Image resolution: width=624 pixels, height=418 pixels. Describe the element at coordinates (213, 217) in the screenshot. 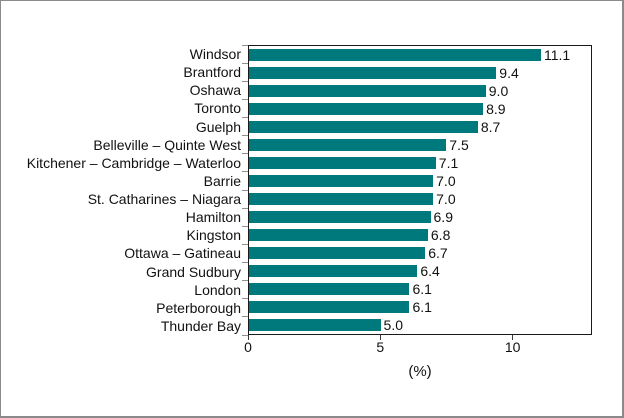

I see `category-label: Hamilton` at that location.